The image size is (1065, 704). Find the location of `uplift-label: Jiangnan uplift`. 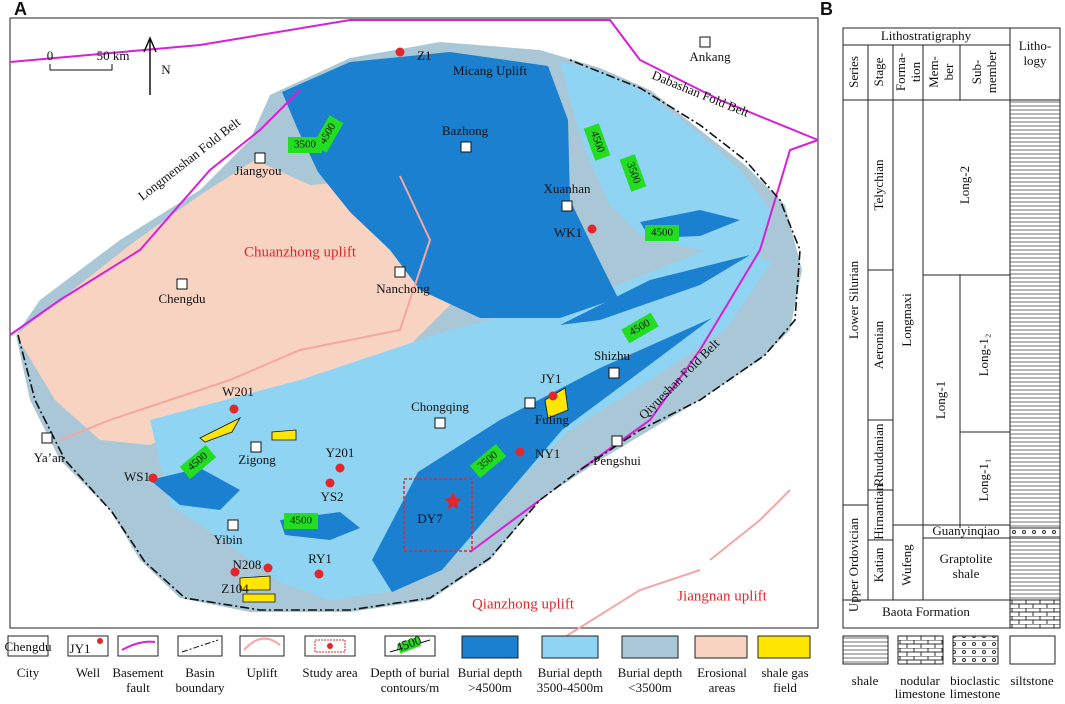

uplift-label: Jiangnan uplift is located at coordinates (722, 596).